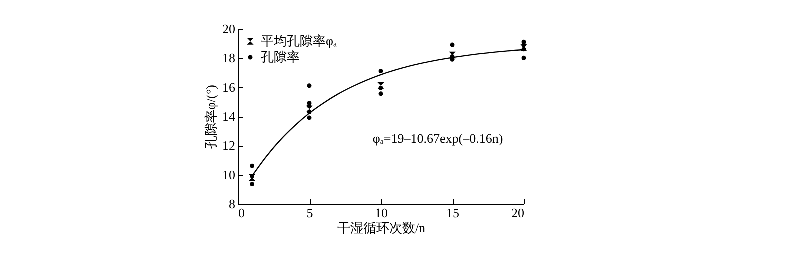 The width and height of the screenshot is (789, 271). Describe the element at coordinates (518, 213) in the screenshot. I see `x-tick-label: 20` at that location.